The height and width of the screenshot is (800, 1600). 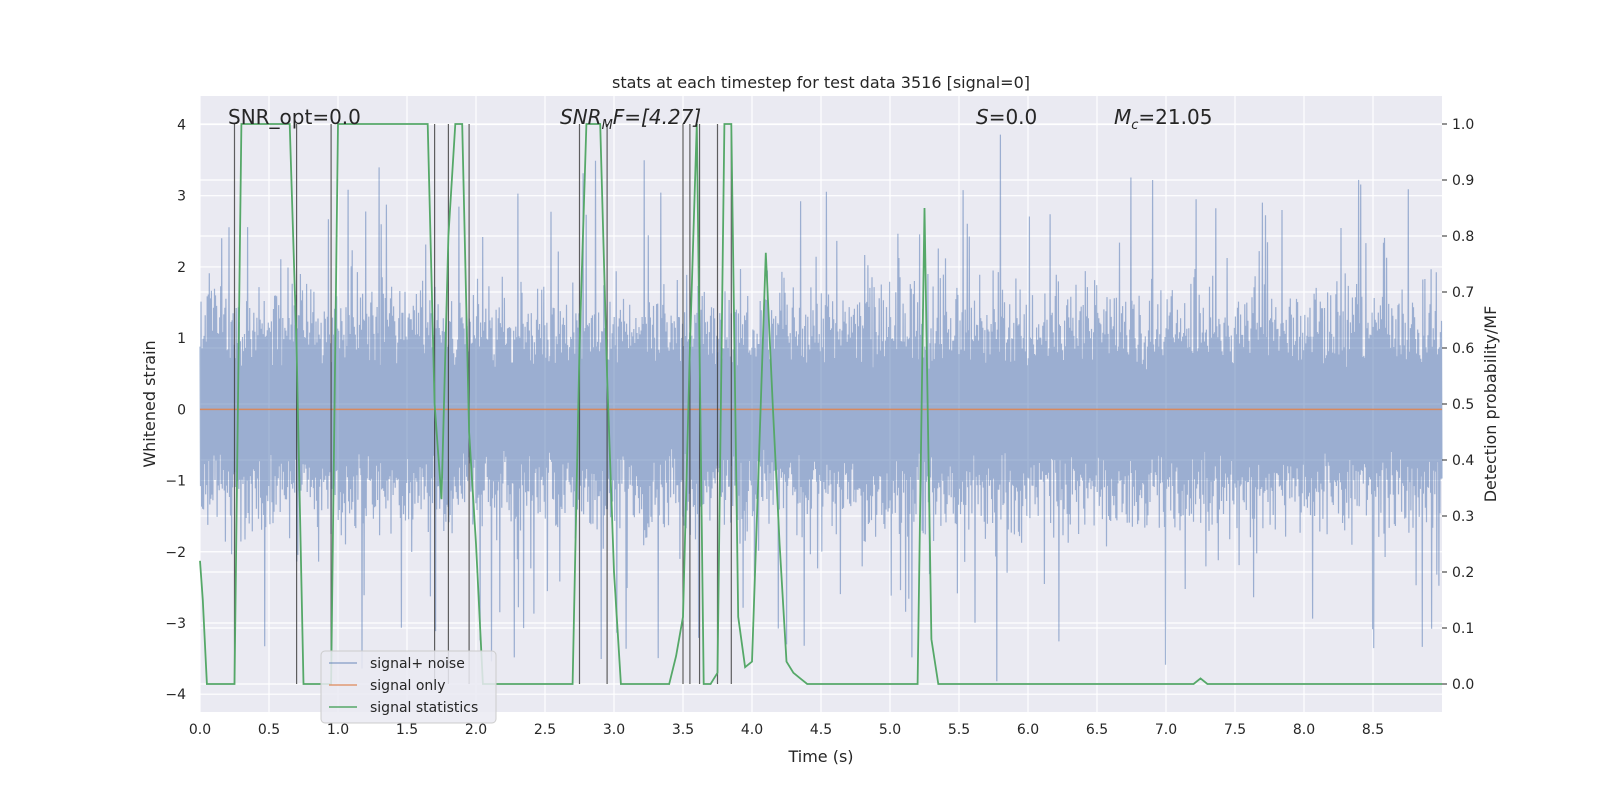 I want to click on x-tick-label: 2.0, so click(x=476, y=730).